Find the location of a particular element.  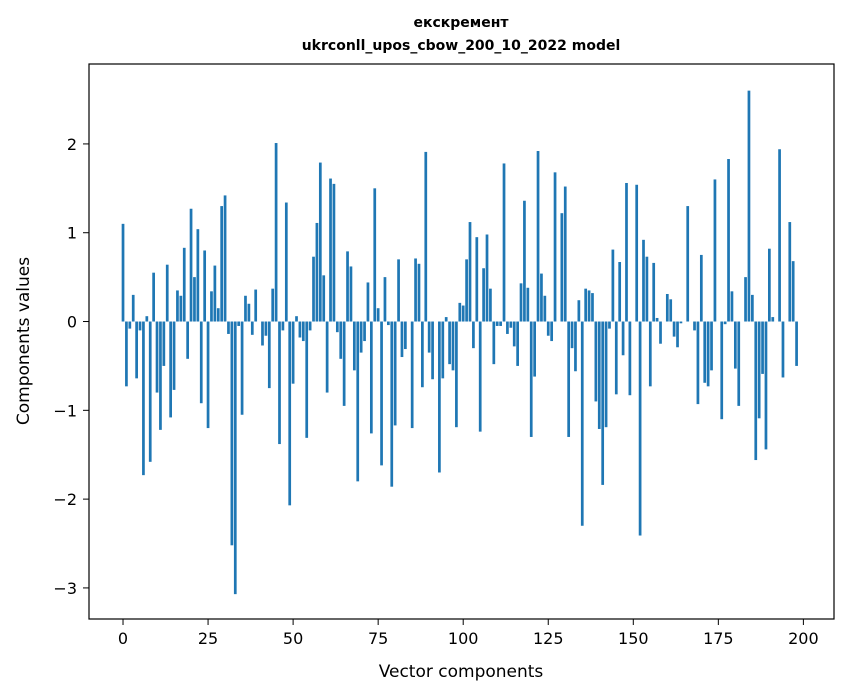

x-tick-label: 100 is located at coordinates (463, 638).